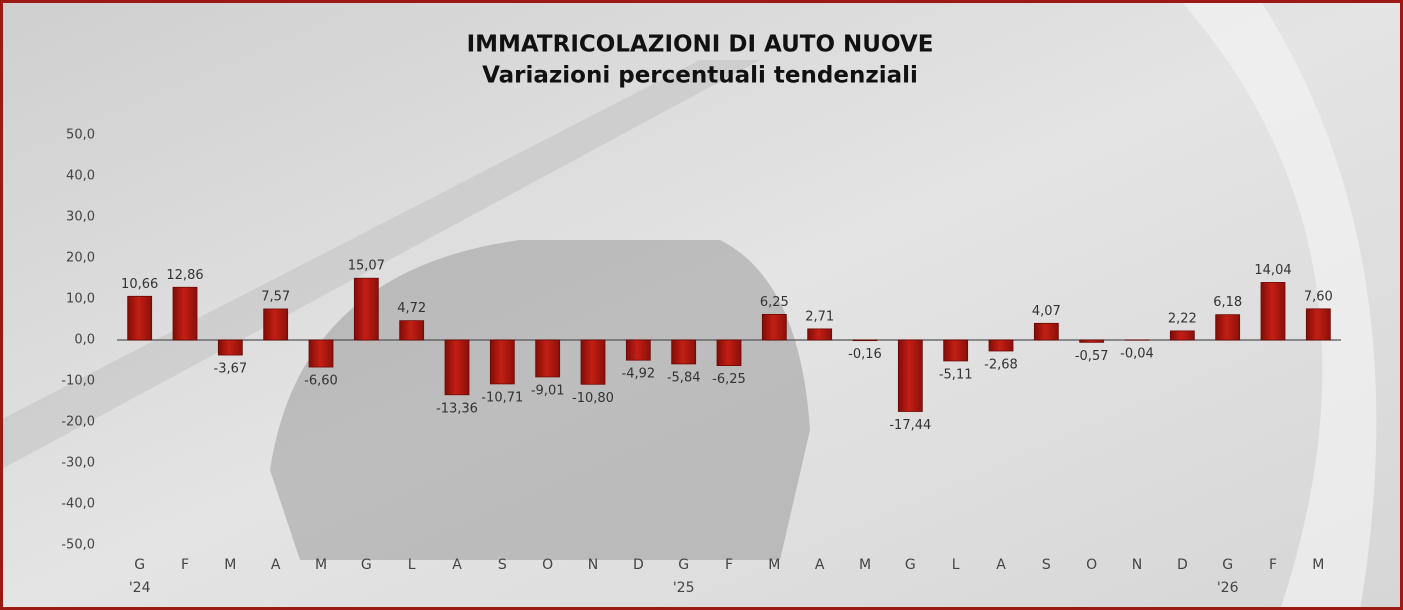 Image resolution: width=1403 pixels, height=610 pixels. I want to click on value-label: 2,22, so click(1182, 318).